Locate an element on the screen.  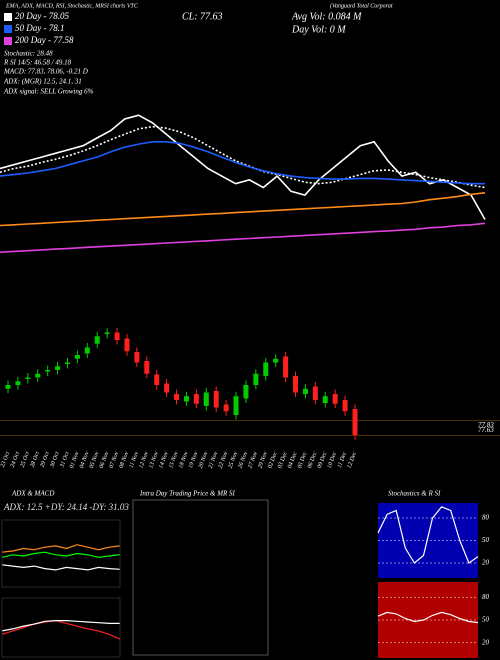
y-tick-label: 77.63 is located at coordinates (486, 430).